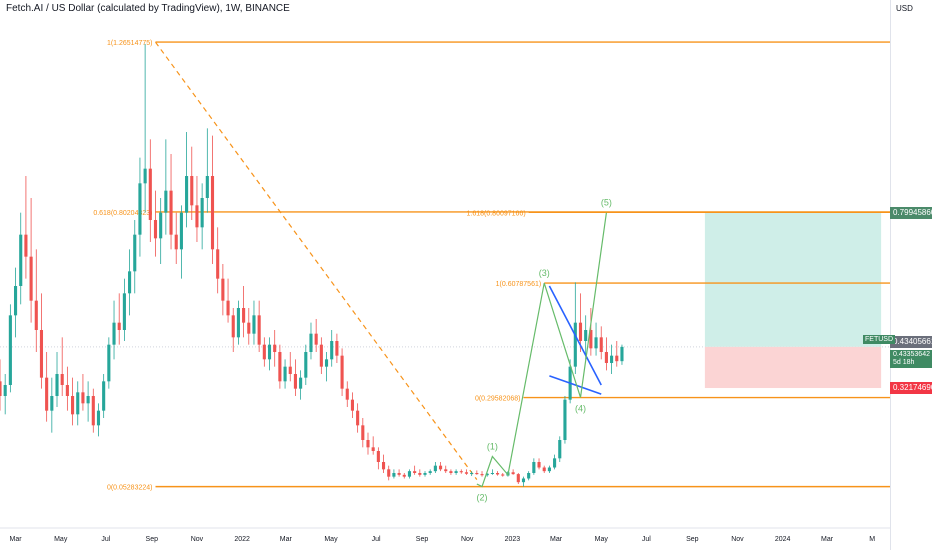 Image resolution: width=932 pixels, height=550 pixels. I want to click on symbol-badge: FETUSD, so click(879, 339).